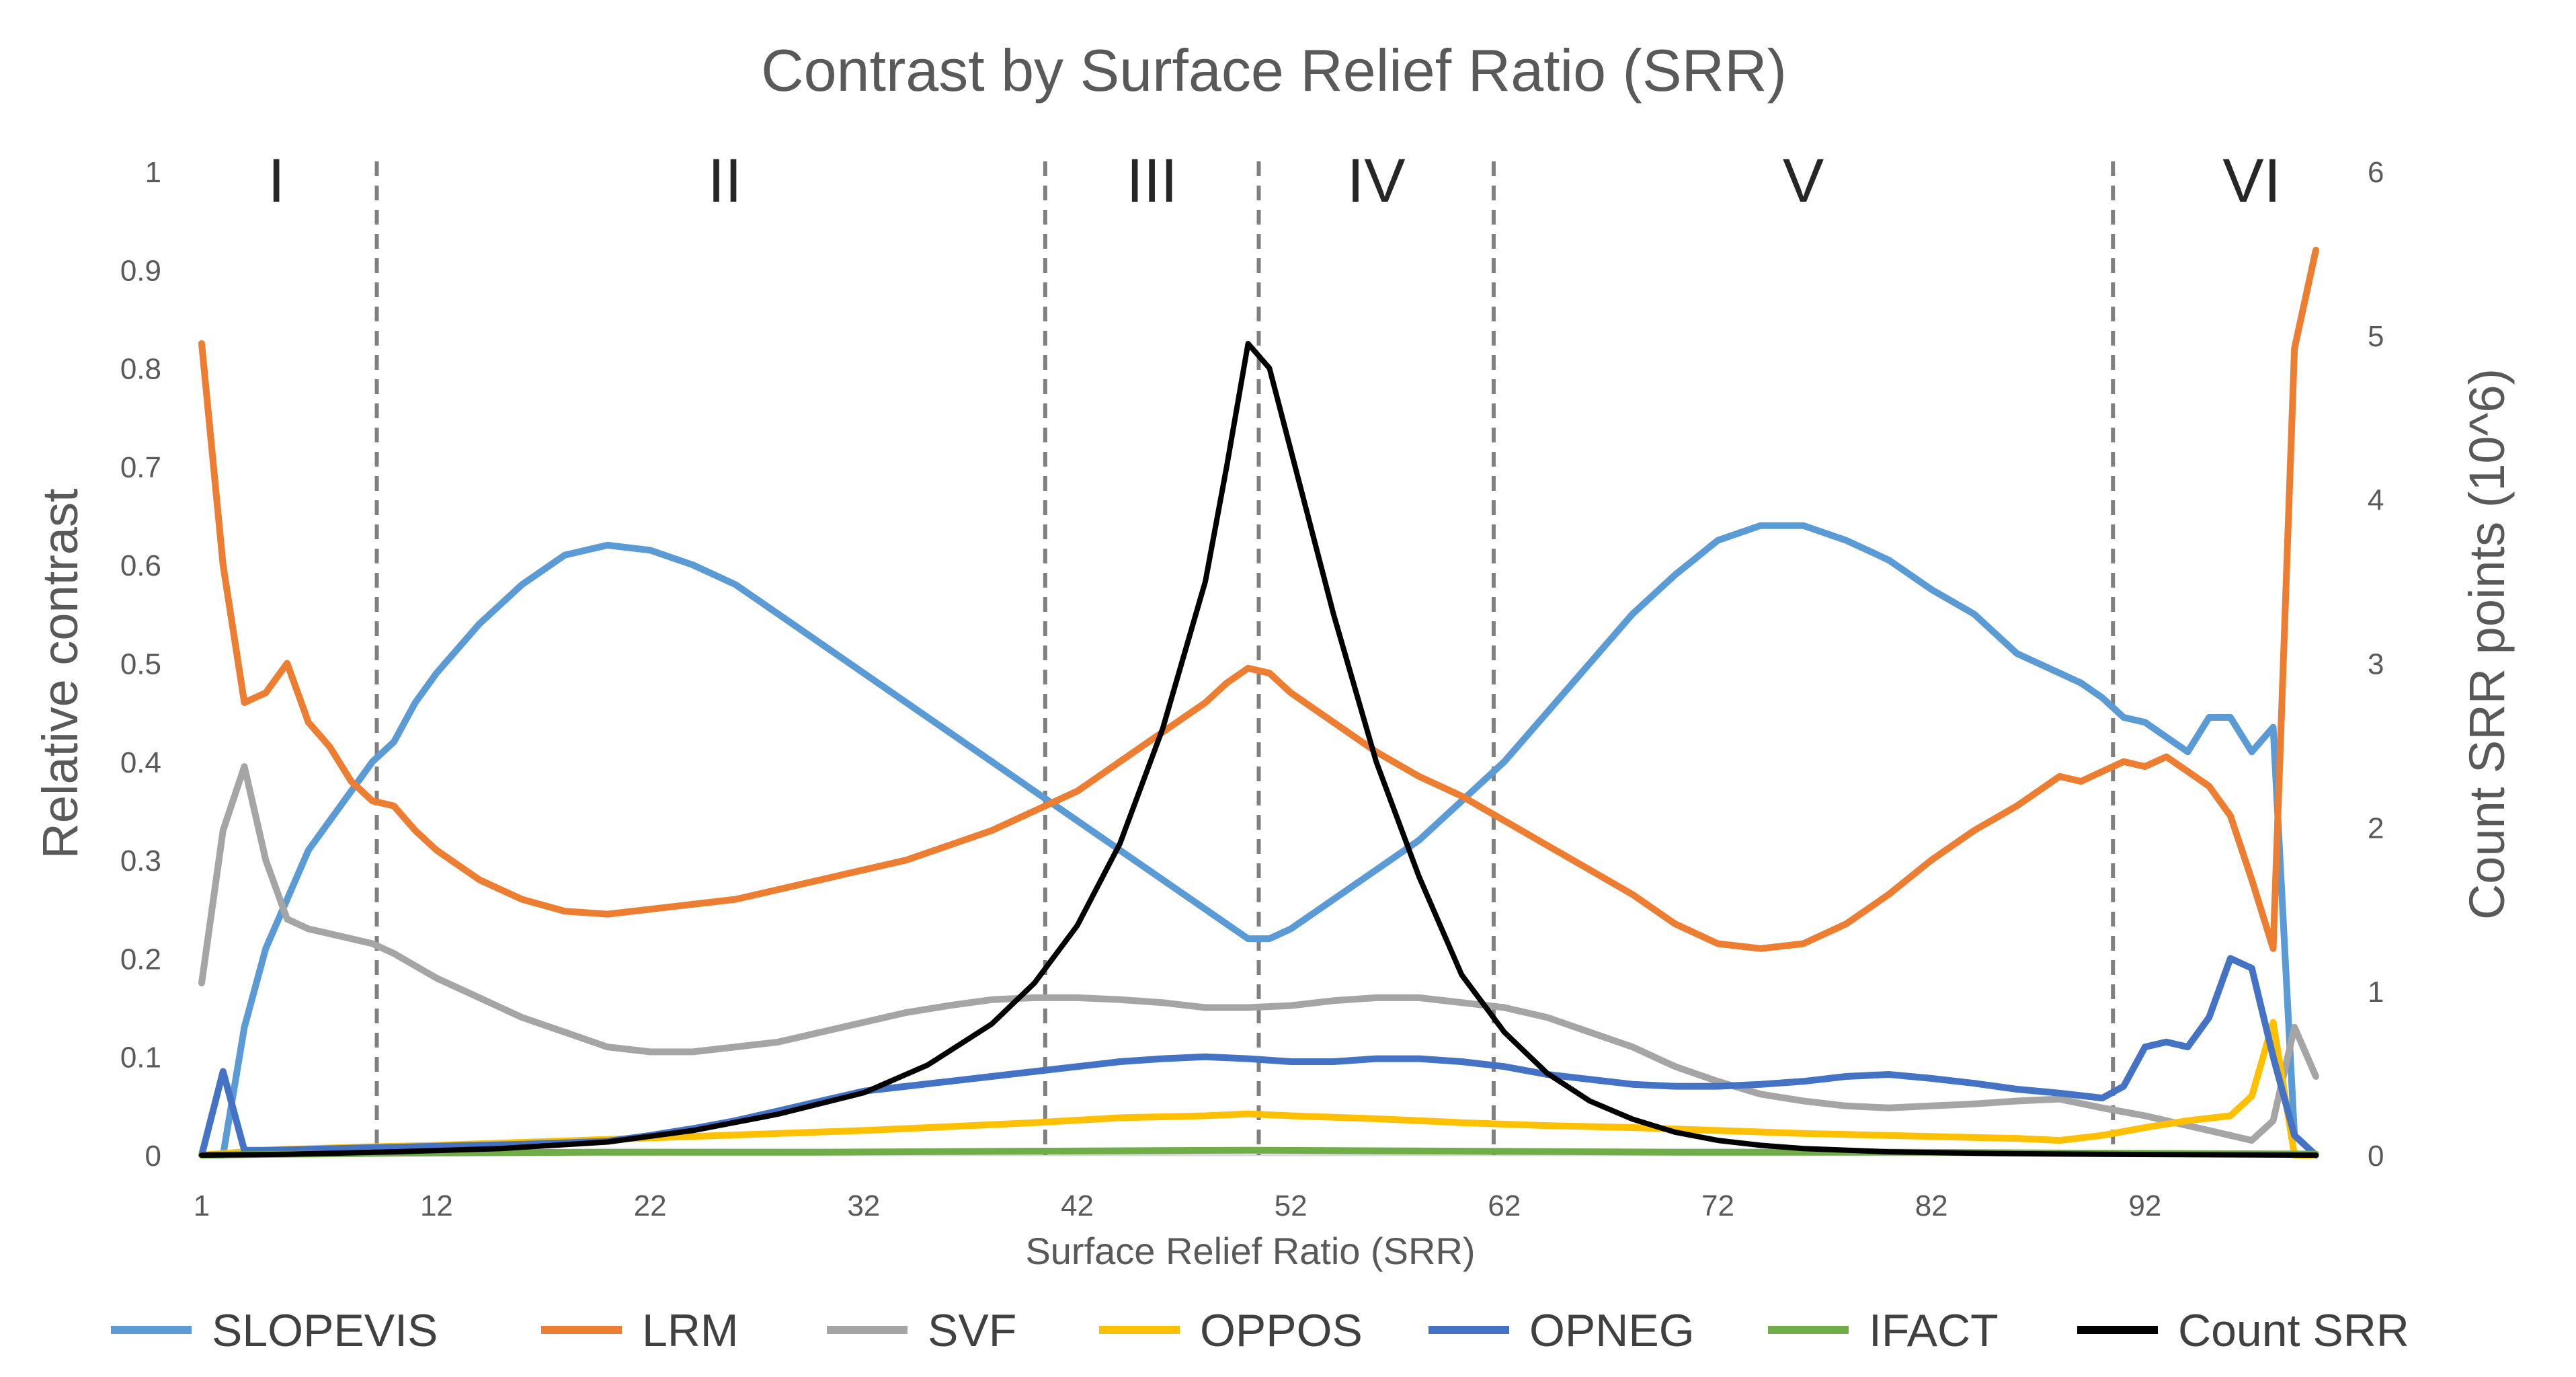 This screenshot has width=2576, height=1377. I want to click on y-tick-label: 0.5, so click(140, 664).